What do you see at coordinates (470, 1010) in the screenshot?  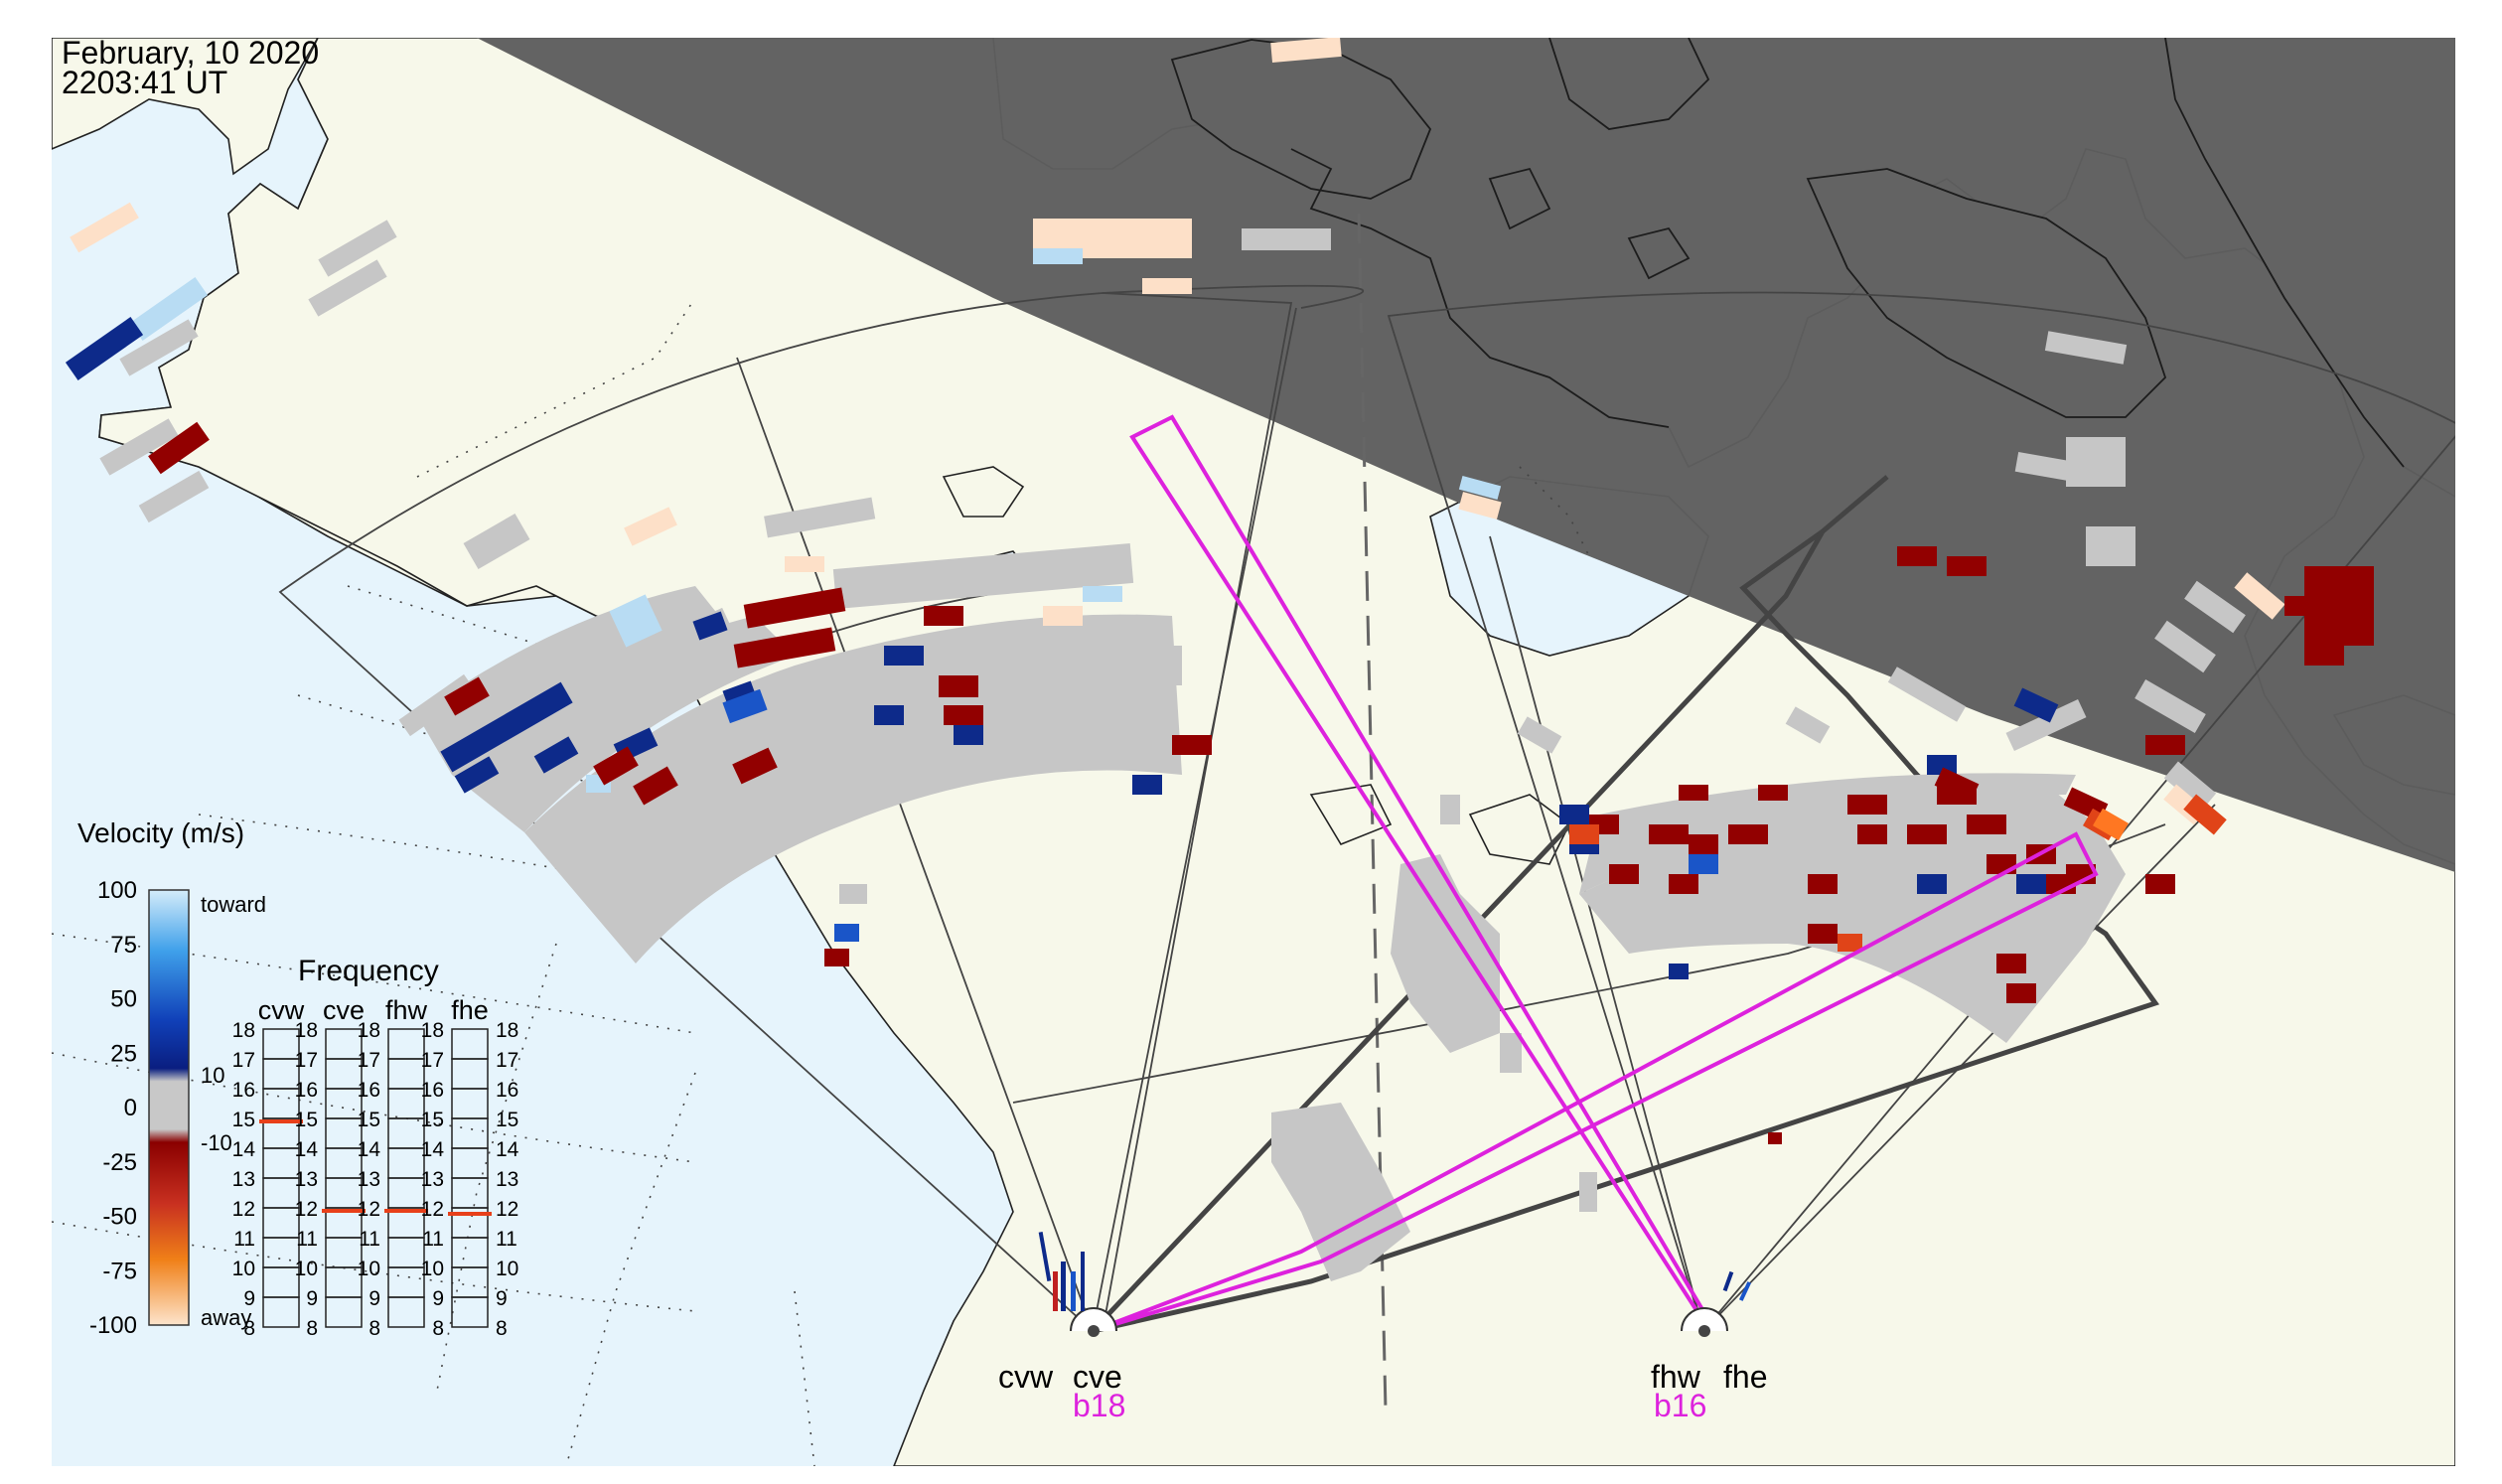 I see `frequency-column-fhe: fhe` at bounding box center [470, 1010].